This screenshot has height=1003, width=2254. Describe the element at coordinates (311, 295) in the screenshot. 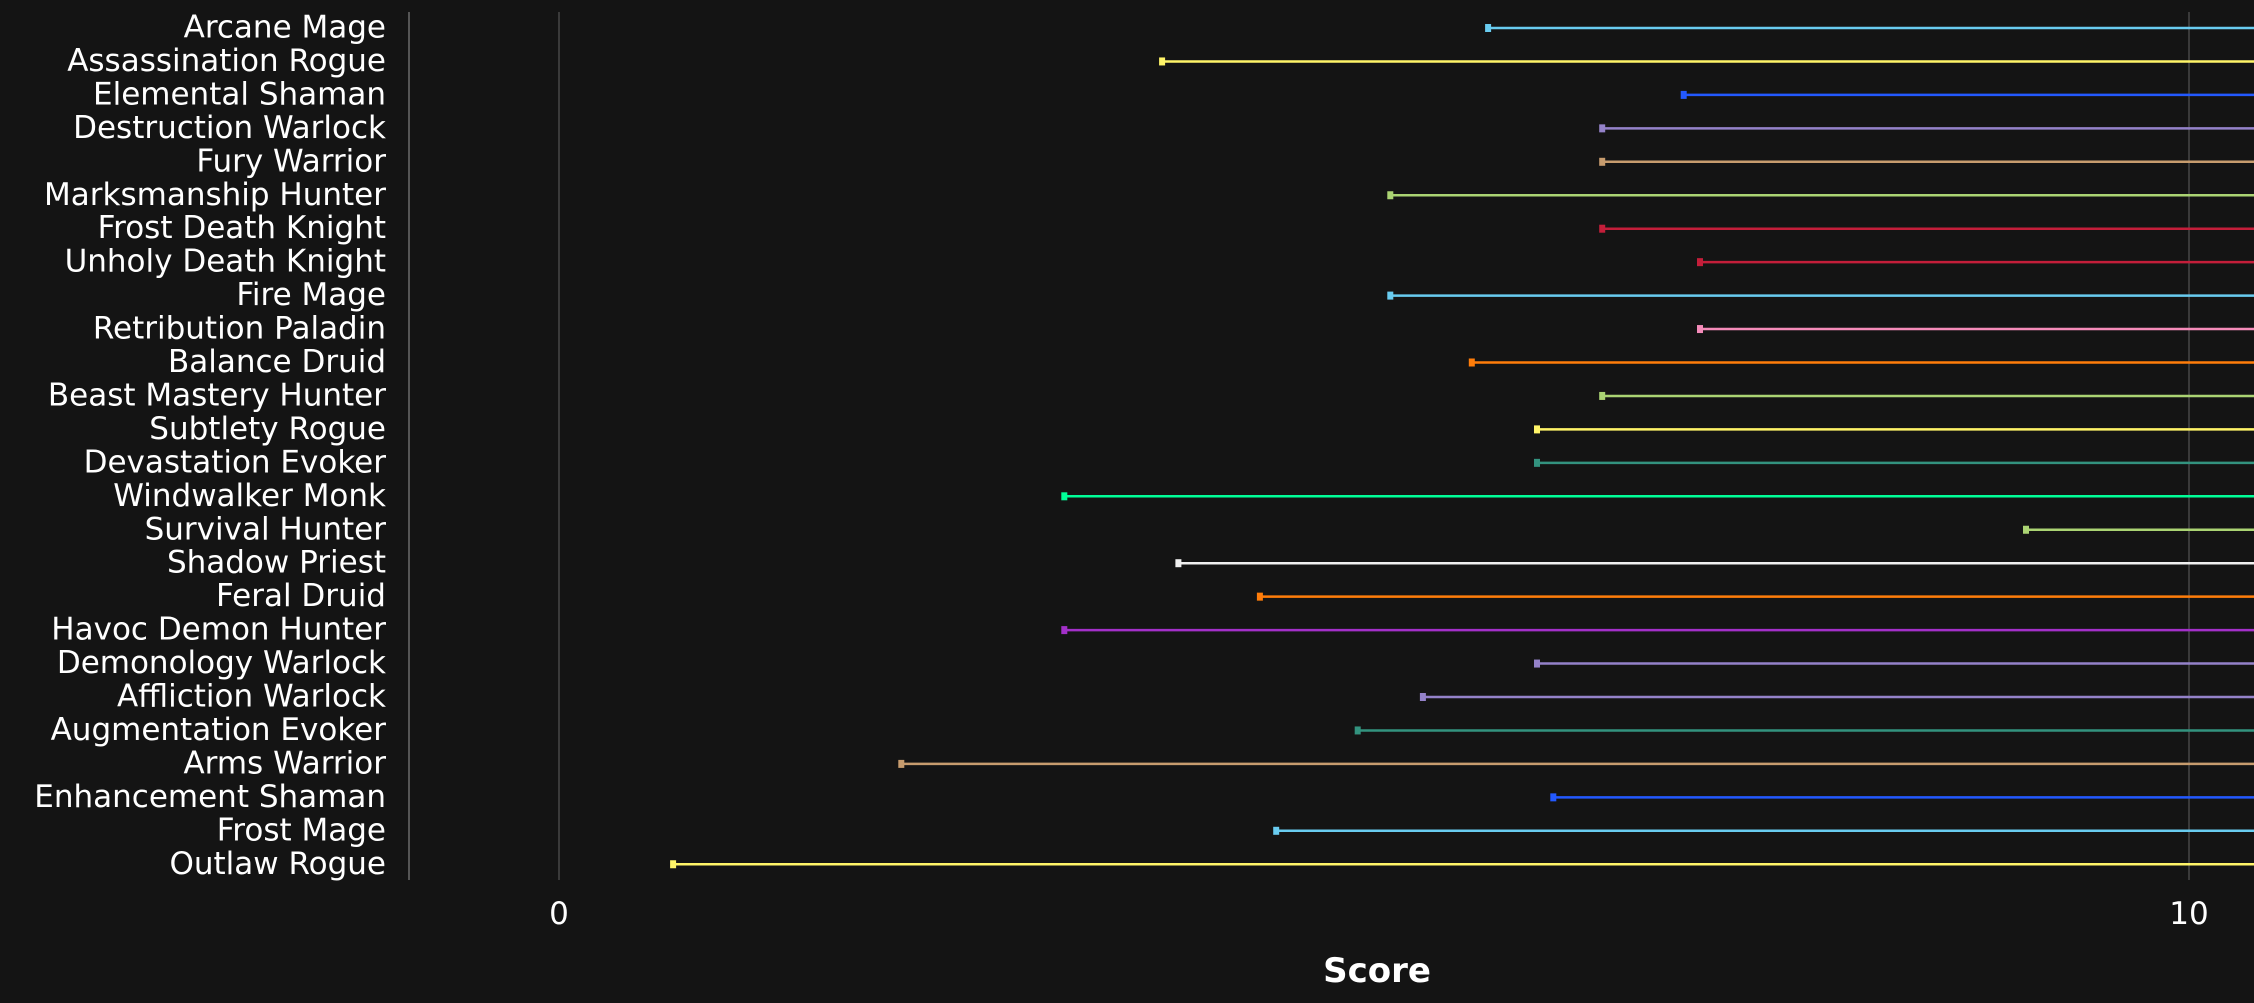

I see `category-label: Fire Mage` at that location.